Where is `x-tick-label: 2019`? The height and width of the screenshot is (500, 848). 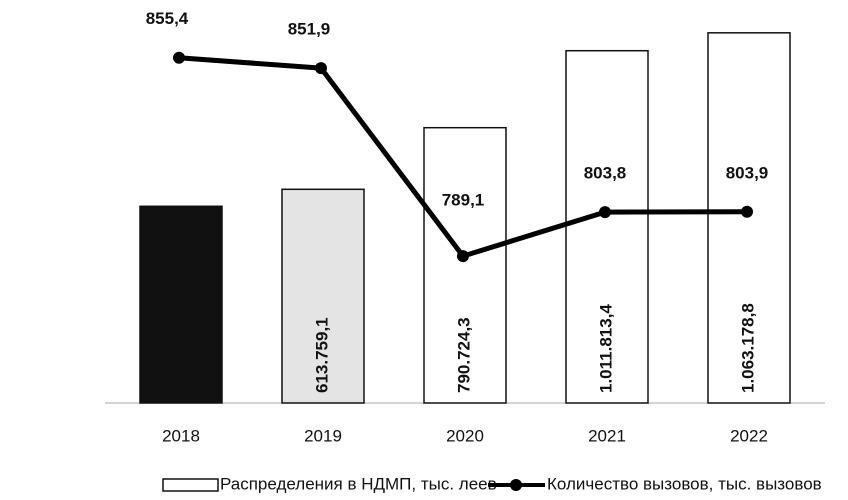
x-tick-label: 2019 is located at coordinates (323, 435).